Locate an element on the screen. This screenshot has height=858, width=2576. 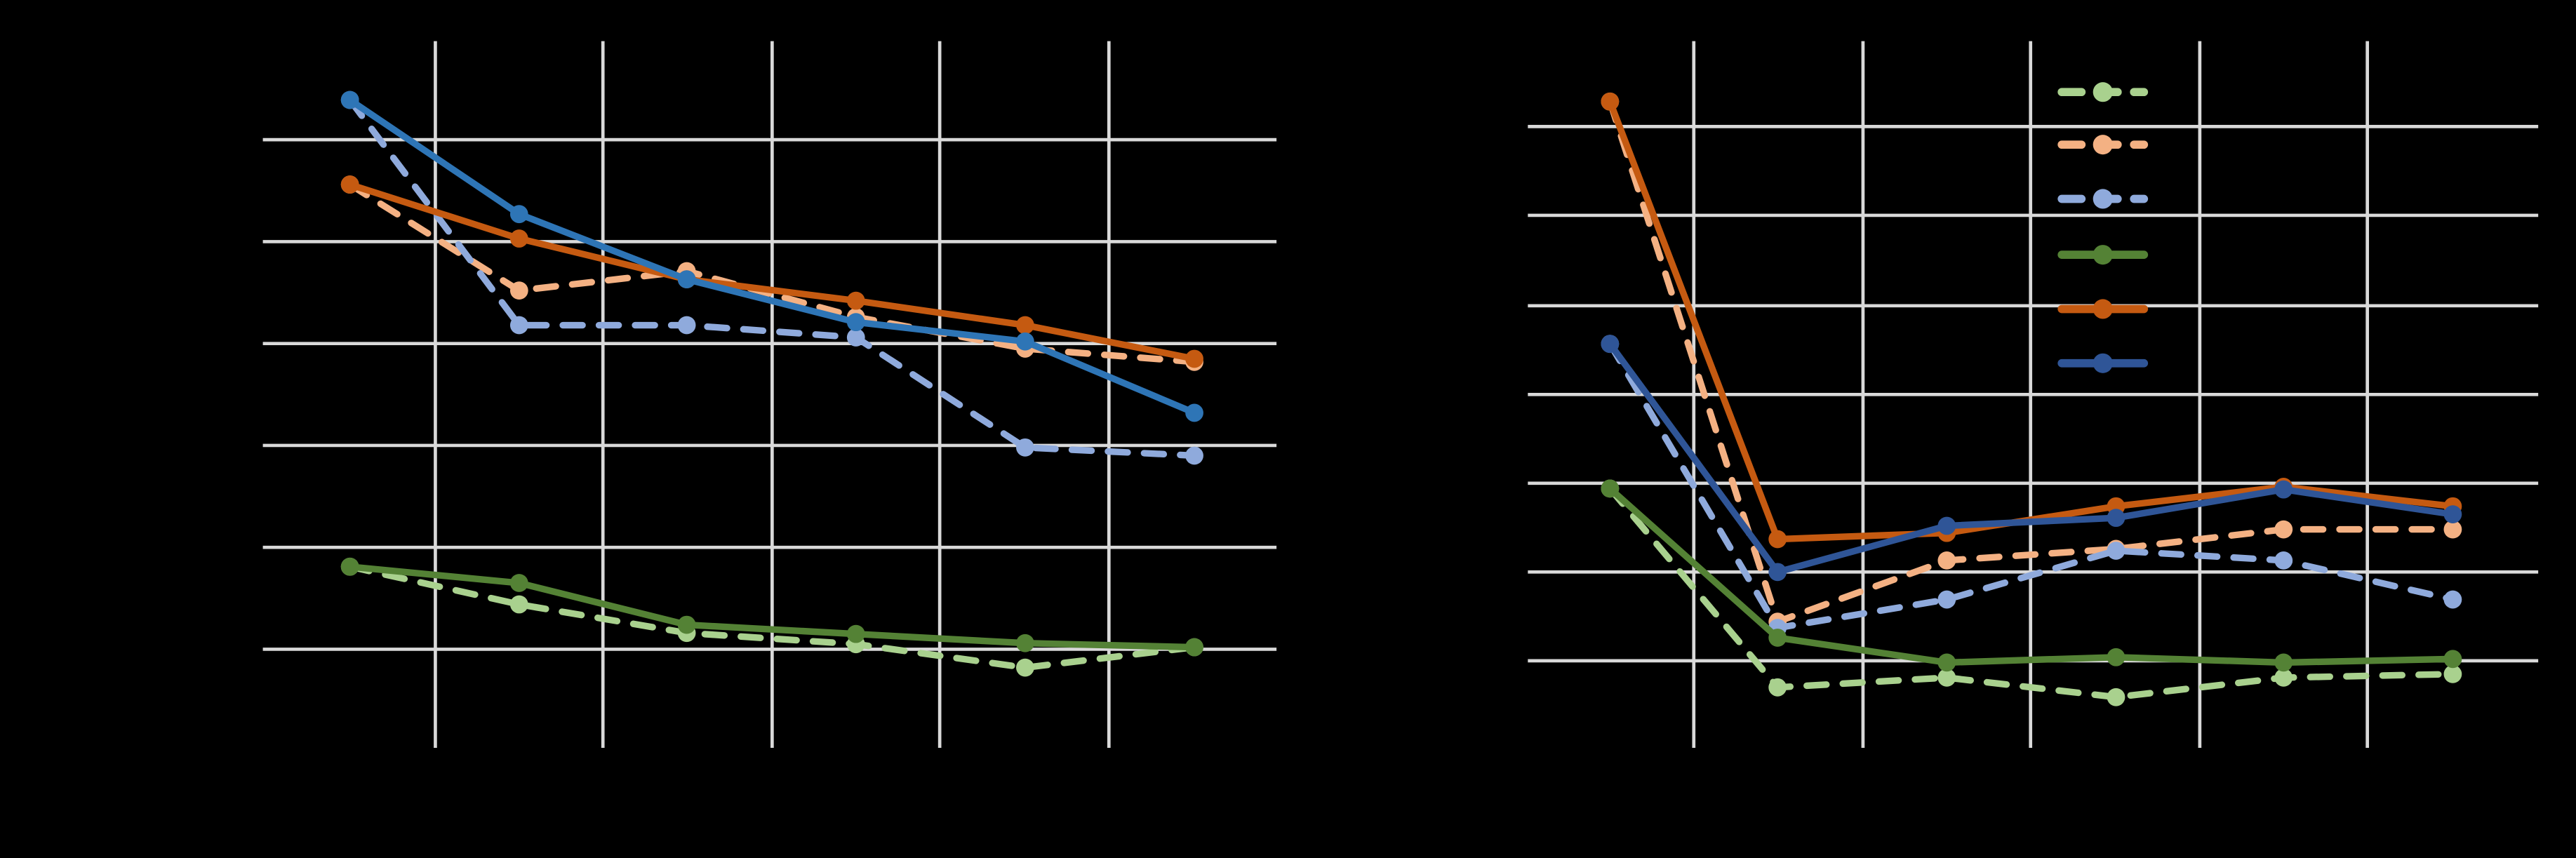
legend is located at coordinates (2103, 228).